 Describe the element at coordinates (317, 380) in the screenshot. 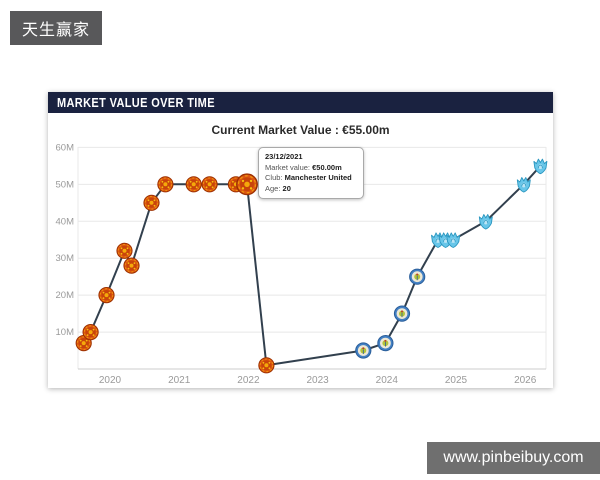

I see `x-axis-tick-label: 2023` at that location.